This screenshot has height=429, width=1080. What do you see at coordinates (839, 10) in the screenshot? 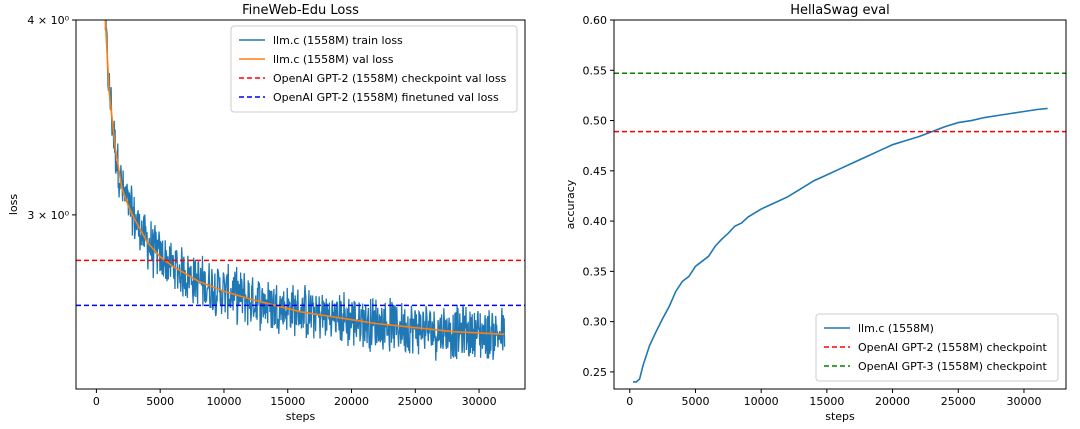
I see `chart-title: HellaSwag eval` at bounding box center [839, 10].